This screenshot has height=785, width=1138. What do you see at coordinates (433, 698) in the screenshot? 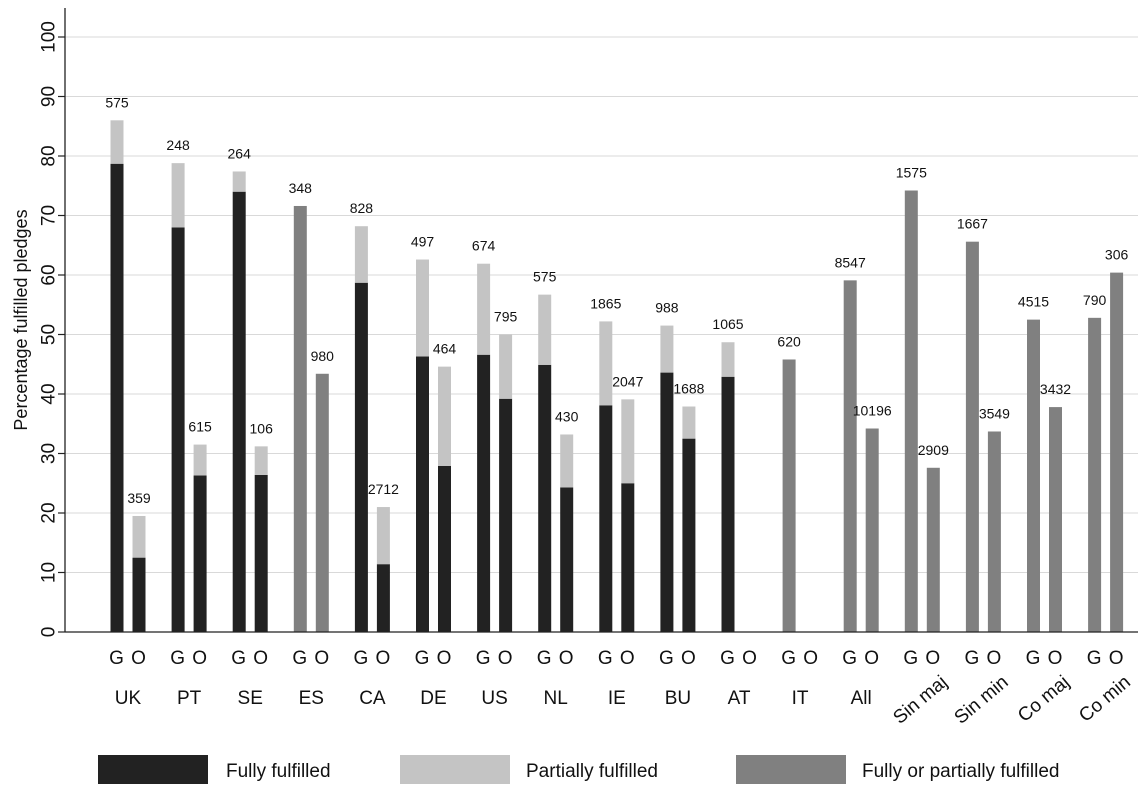
I see `group-label: DE` at bounding box center [433, 698].